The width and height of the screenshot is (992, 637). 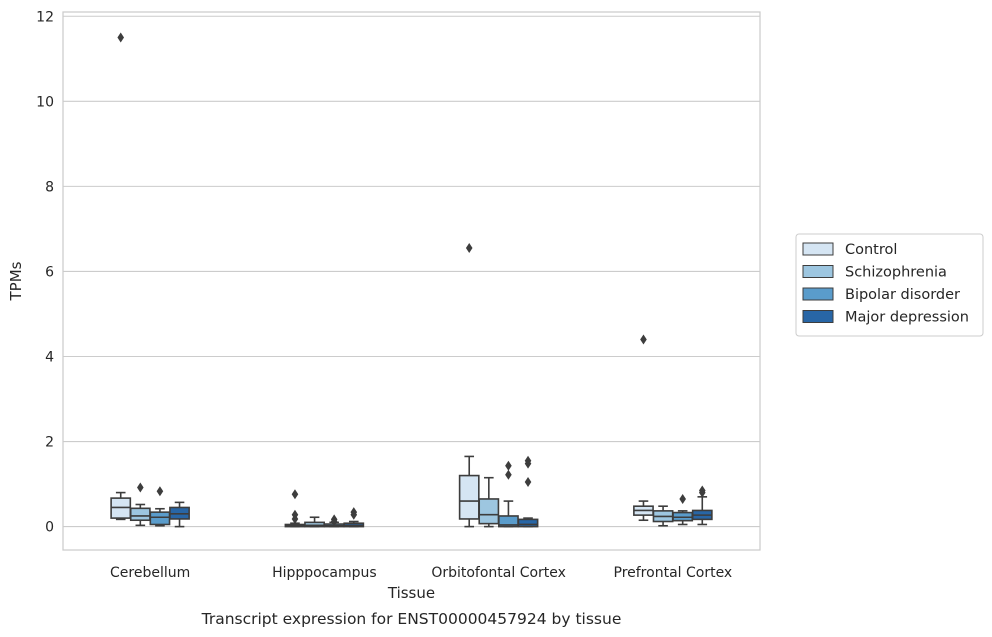 I want to click on x-tick-label: Hipppocampus, so click(x=324, y=573).